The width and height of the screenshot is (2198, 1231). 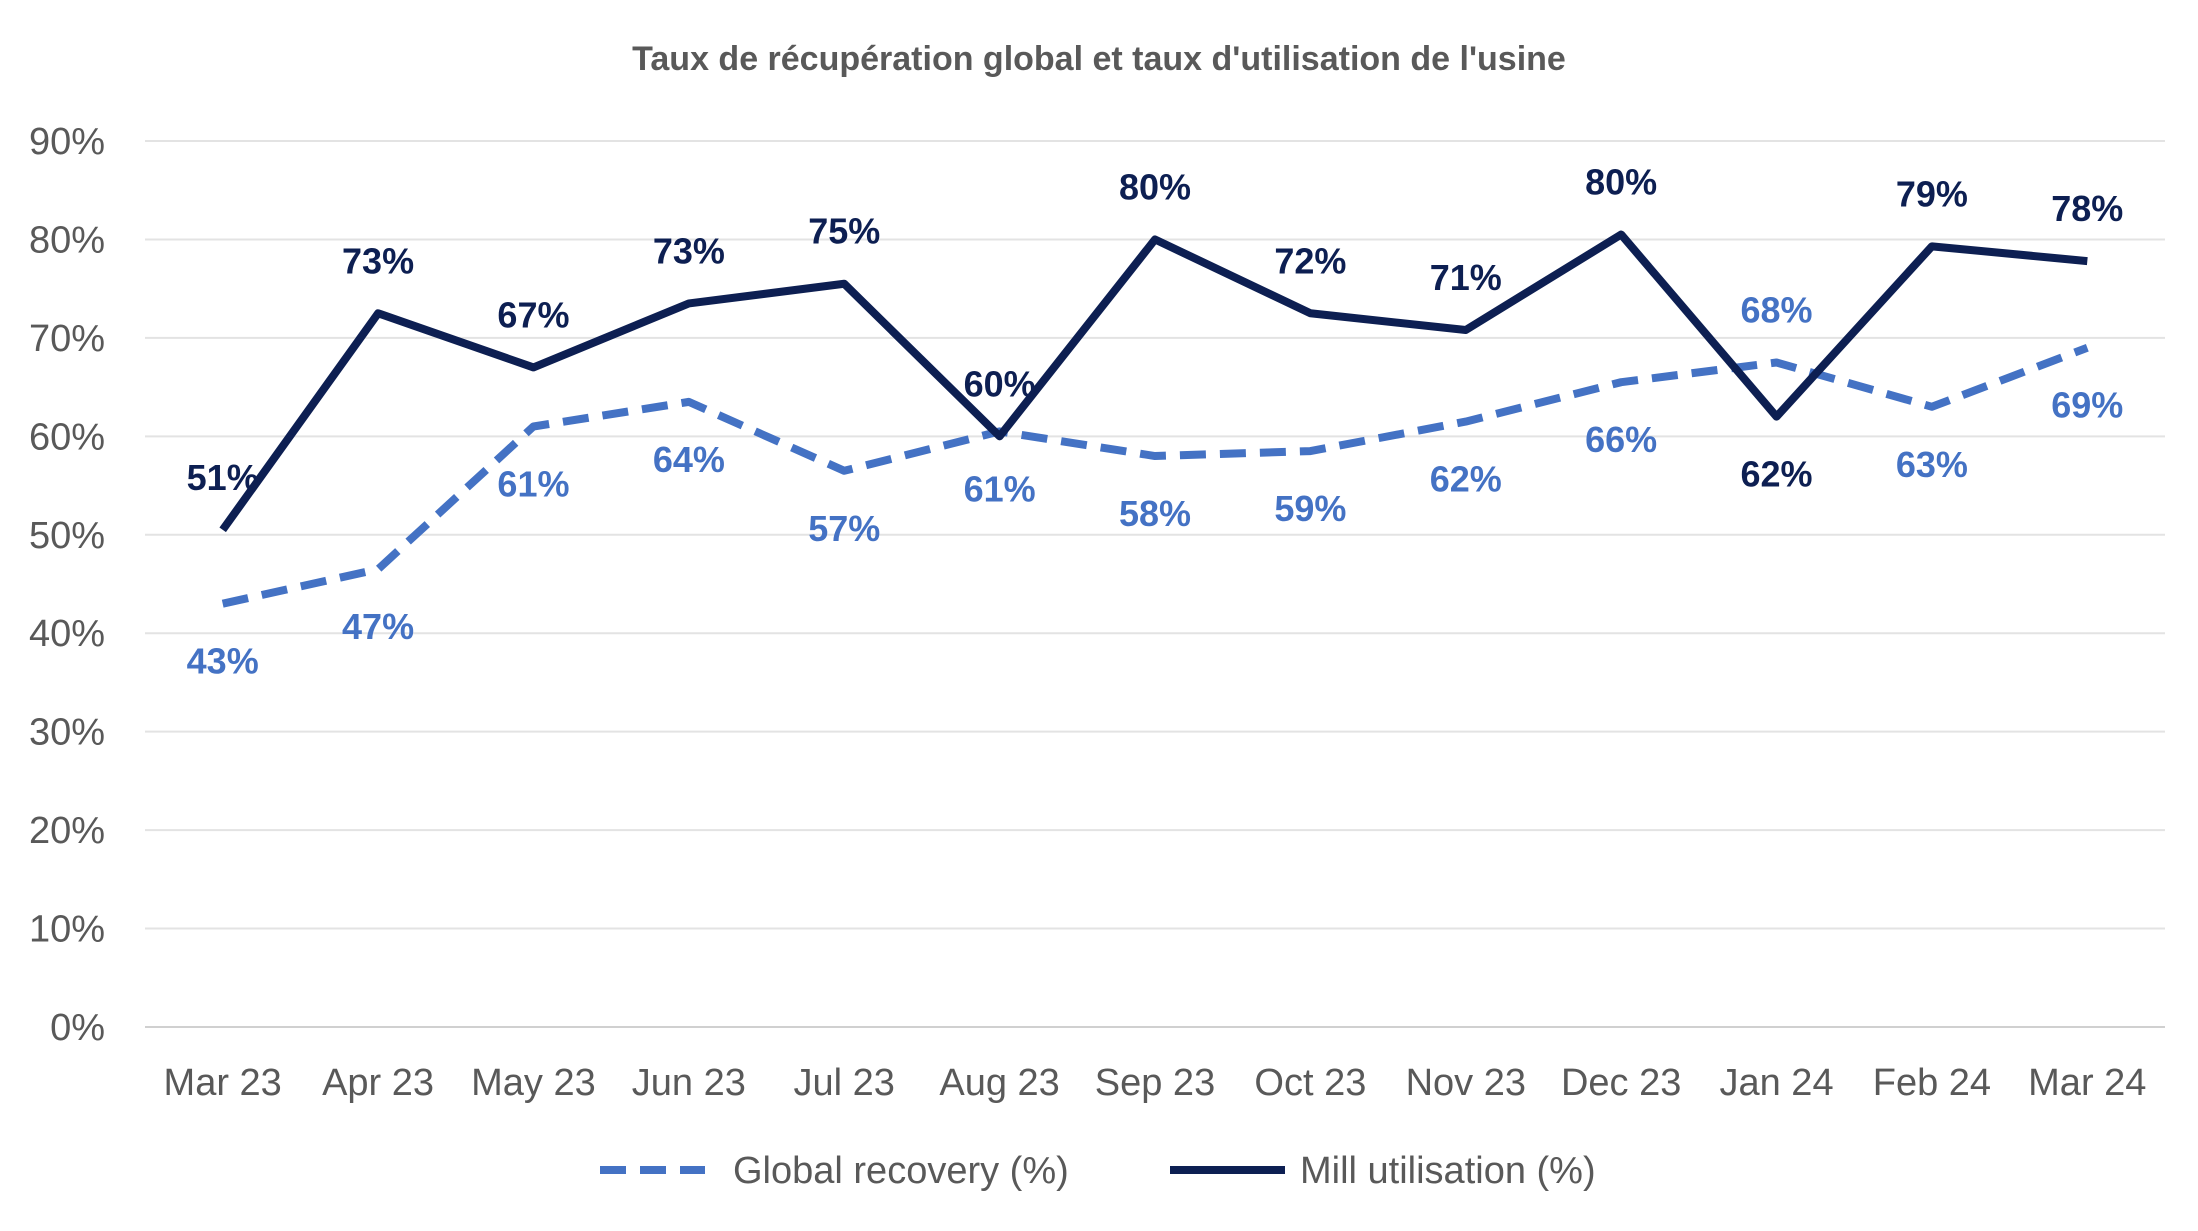 I want to click on global-recovery-data-label: 59%, so click(x=1310, y=508).